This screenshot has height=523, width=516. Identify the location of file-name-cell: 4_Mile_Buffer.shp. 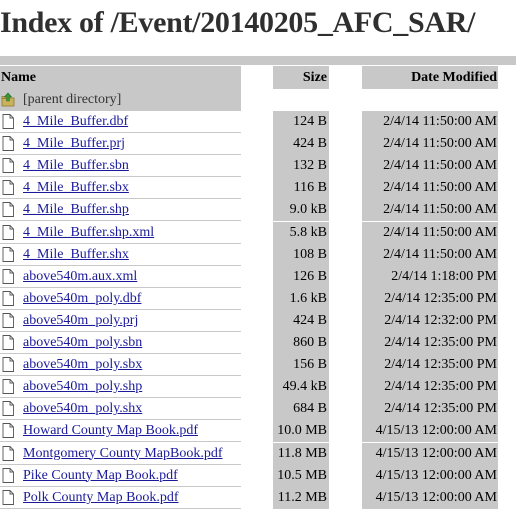
(120, 210).